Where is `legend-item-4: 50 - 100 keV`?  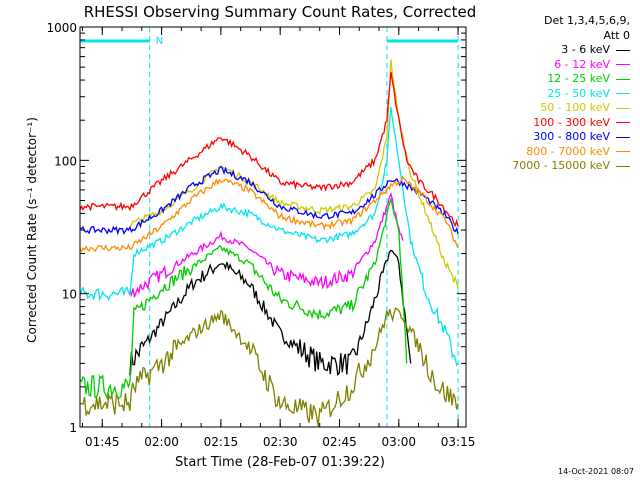
legend-item-4: 50 - 100 keV is located at coordinates (571, 108).